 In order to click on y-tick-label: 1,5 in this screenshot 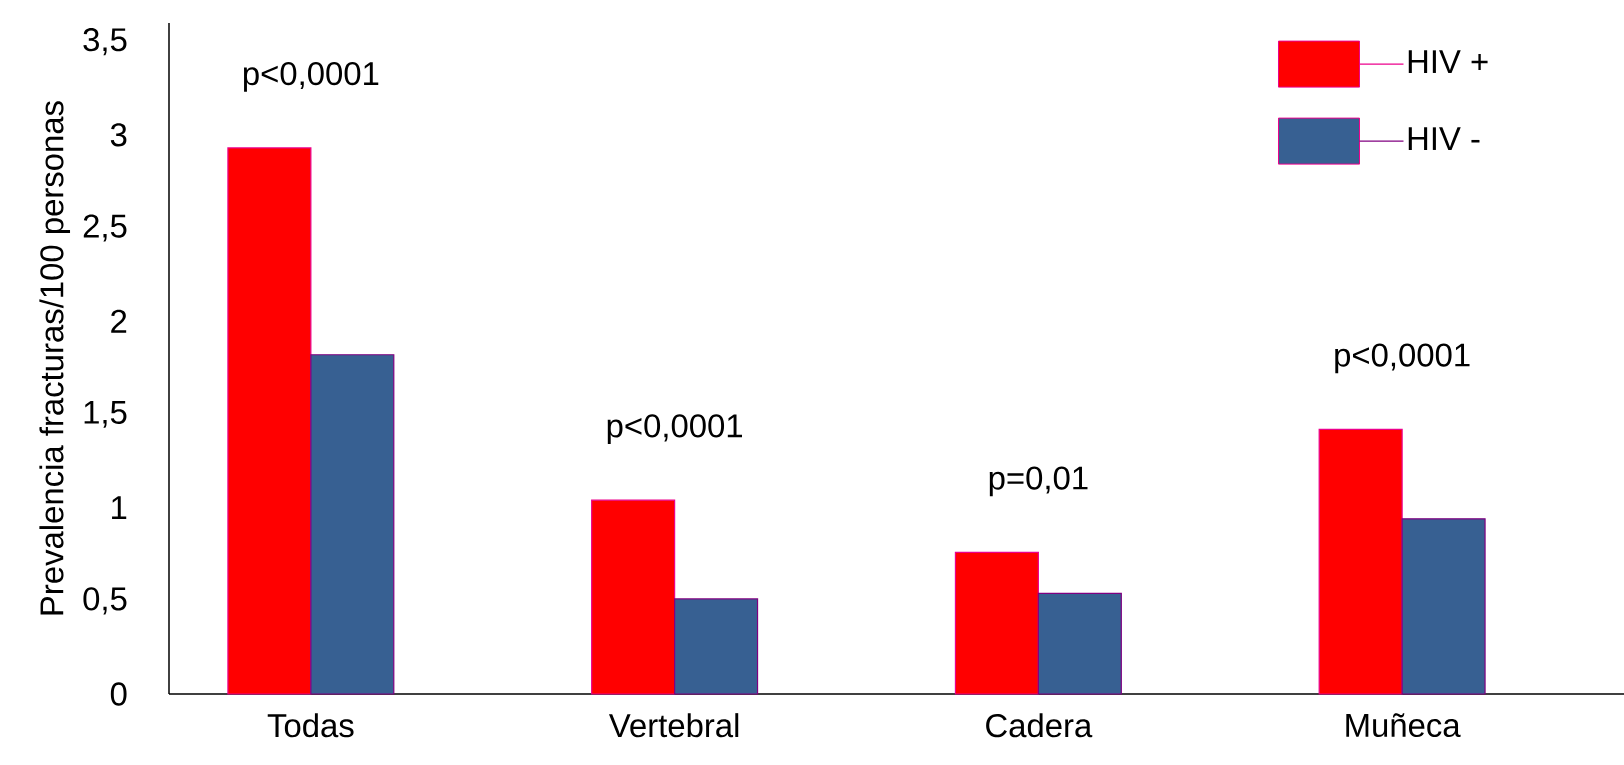, I will do `click(105, 414)`.